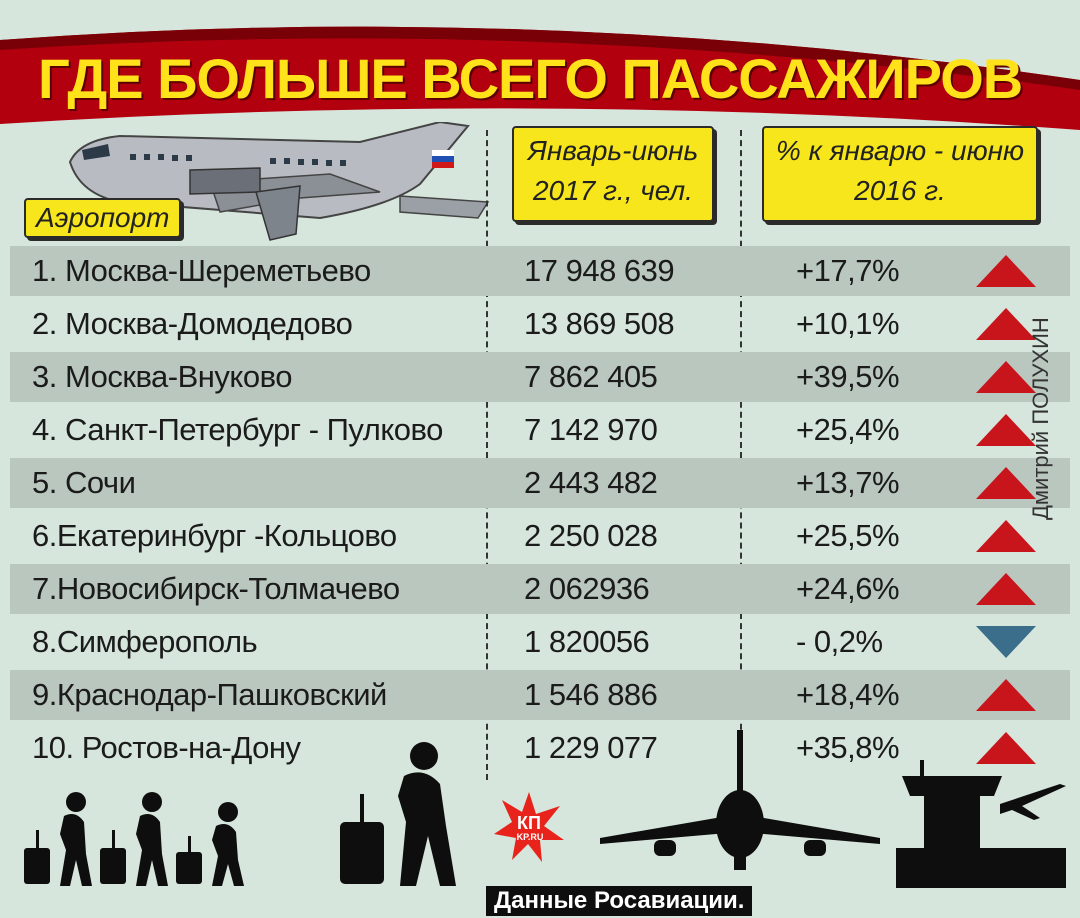  What do you see at coordinates (166, 747) in the screenshot?
I see `airport-name: 10. Ростов-на-Дону` at bounding box center [166, 747].